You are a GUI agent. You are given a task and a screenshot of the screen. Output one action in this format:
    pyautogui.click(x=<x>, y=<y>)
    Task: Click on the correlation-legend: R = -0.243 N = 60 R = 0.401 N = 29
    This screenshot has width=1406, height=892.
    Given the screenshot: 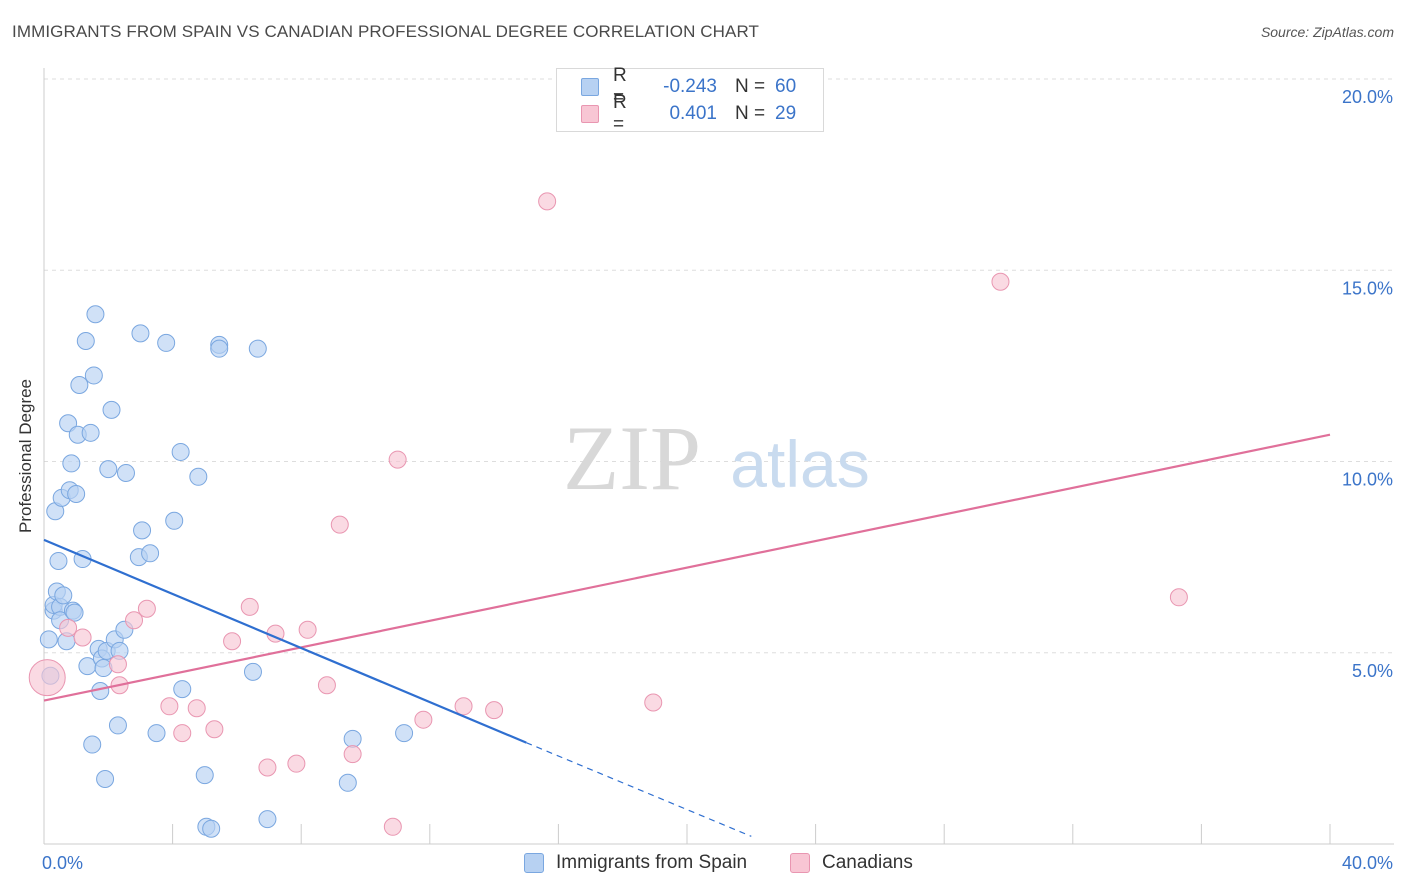 What is the action you would take?
    pyautogui.click(x=690, y=100)
    